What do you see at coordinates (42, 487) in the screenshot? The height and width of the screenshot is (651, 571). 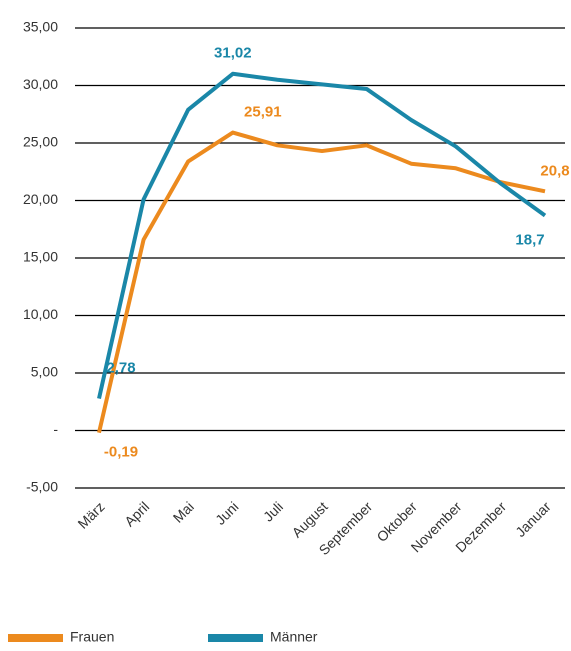 I see `y-tick-label: -5,00` at bounding box center [42, 487].